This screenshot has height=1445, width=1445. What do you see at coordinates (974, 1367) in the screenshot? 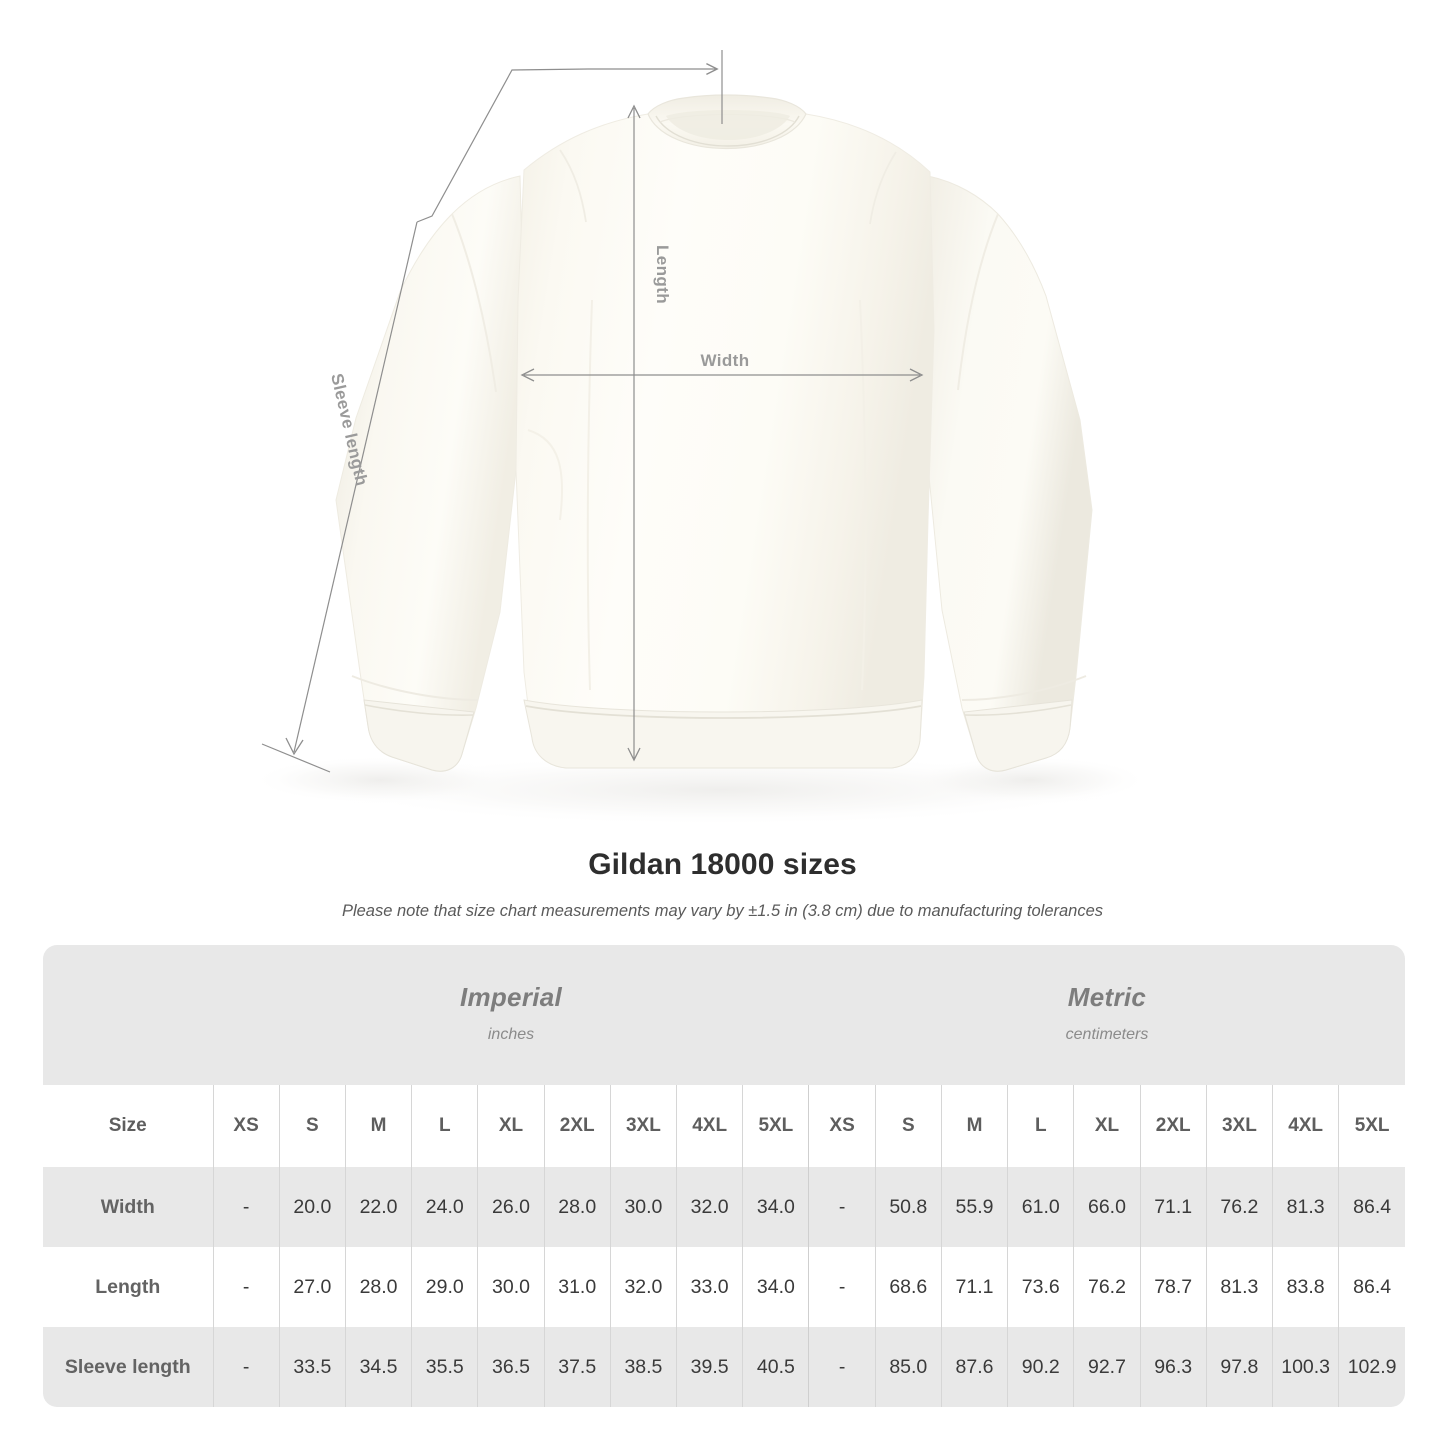
I see `cell-sleeve-length-metric-m: 87.6` at bounding box center [974, 1367].